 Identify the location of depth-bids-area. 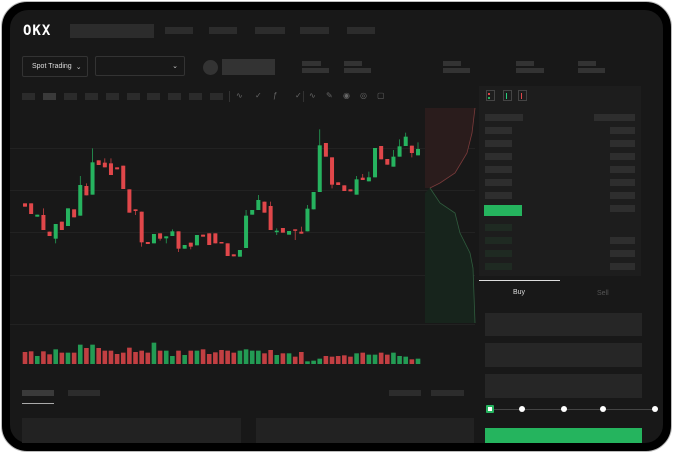
(450, 255).